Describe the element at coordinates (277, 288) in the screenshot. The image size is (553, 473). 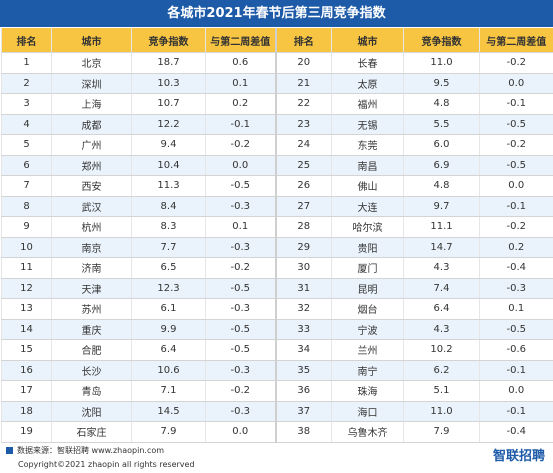
I see `table-row: 12 天津 12.3 -0.5 31 昆明 7.4 -0.3` at that location.